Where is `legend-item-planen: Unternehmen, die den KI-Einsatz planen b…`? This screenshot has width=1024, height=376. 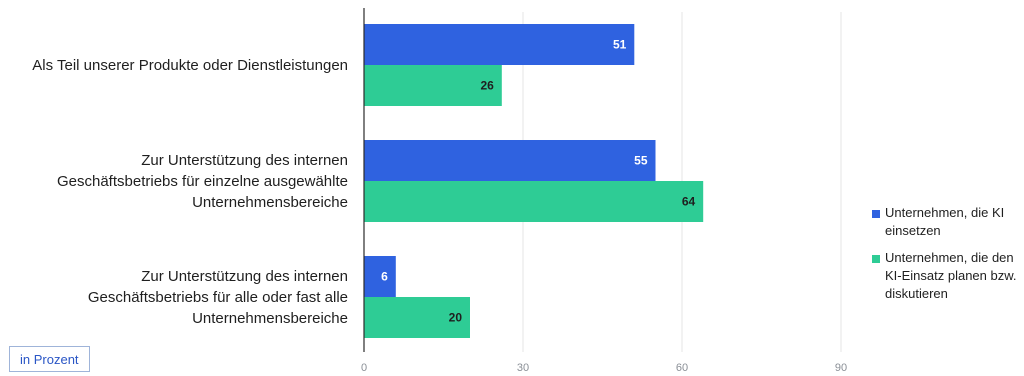
legend-item-planen: Unternehmen, die den KI-Einsatz planen b… is located at coordinates (947, 276).